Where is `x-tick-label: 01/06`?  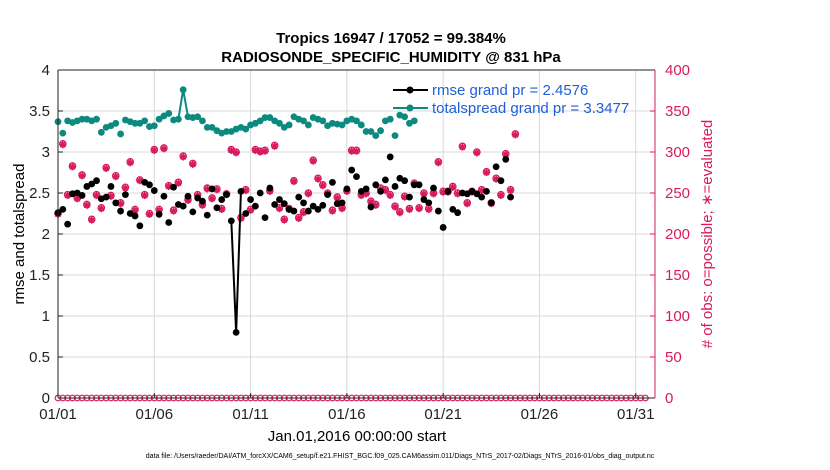 x-tick-label: 01/06 is located at coordinates (155, 414).